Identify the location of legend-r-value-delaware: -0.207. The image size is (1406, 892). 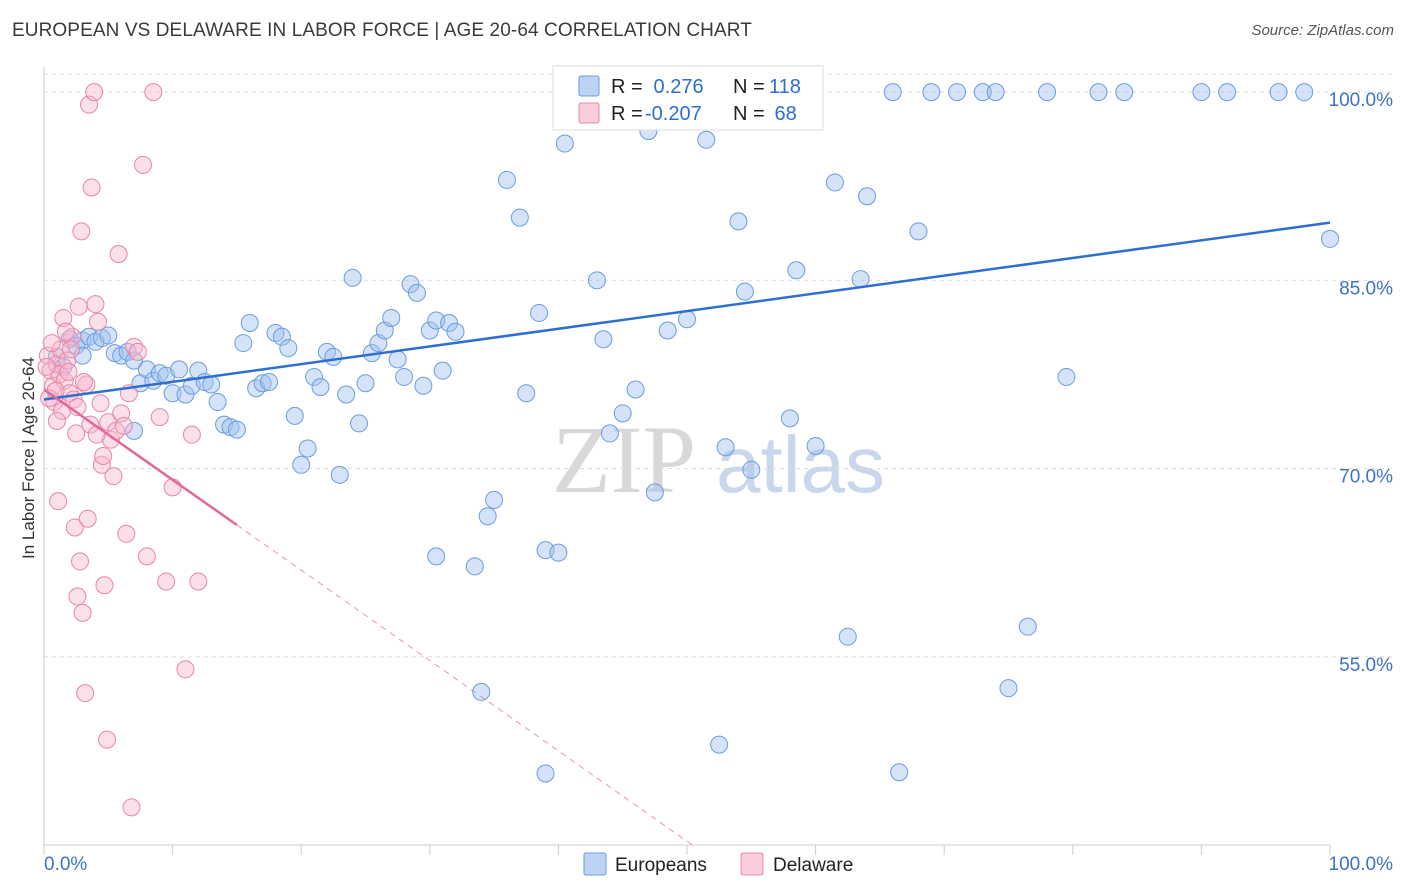
(673, 114).